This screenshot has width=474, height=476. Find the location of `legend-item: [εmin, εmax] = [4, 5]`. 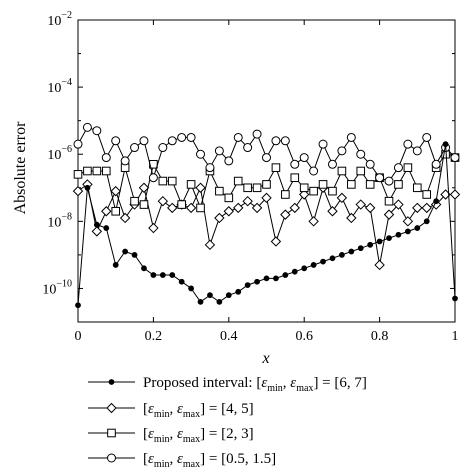

legend-item: [εmin, εmax] = [4, 5] is located at coordinates (171, 410).